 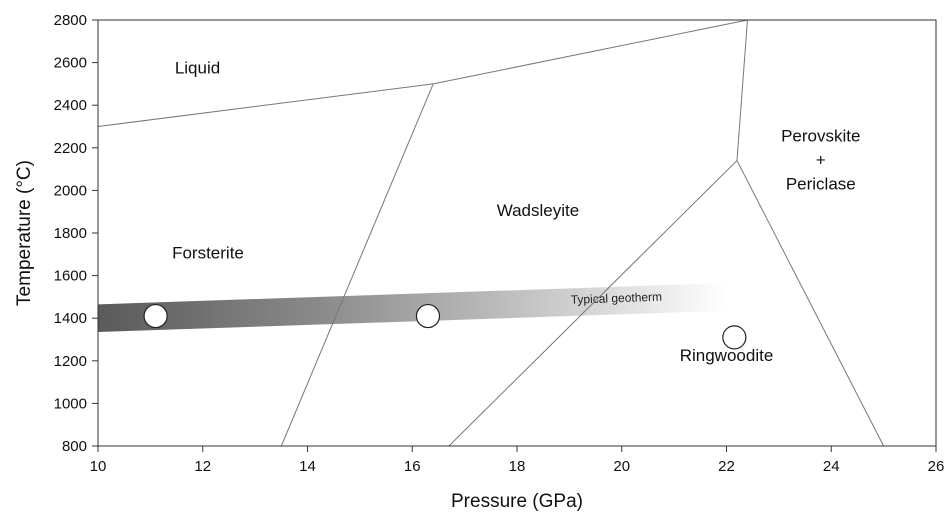 I want to click on y-tick-label: 2000, so click(x=70, y=190).